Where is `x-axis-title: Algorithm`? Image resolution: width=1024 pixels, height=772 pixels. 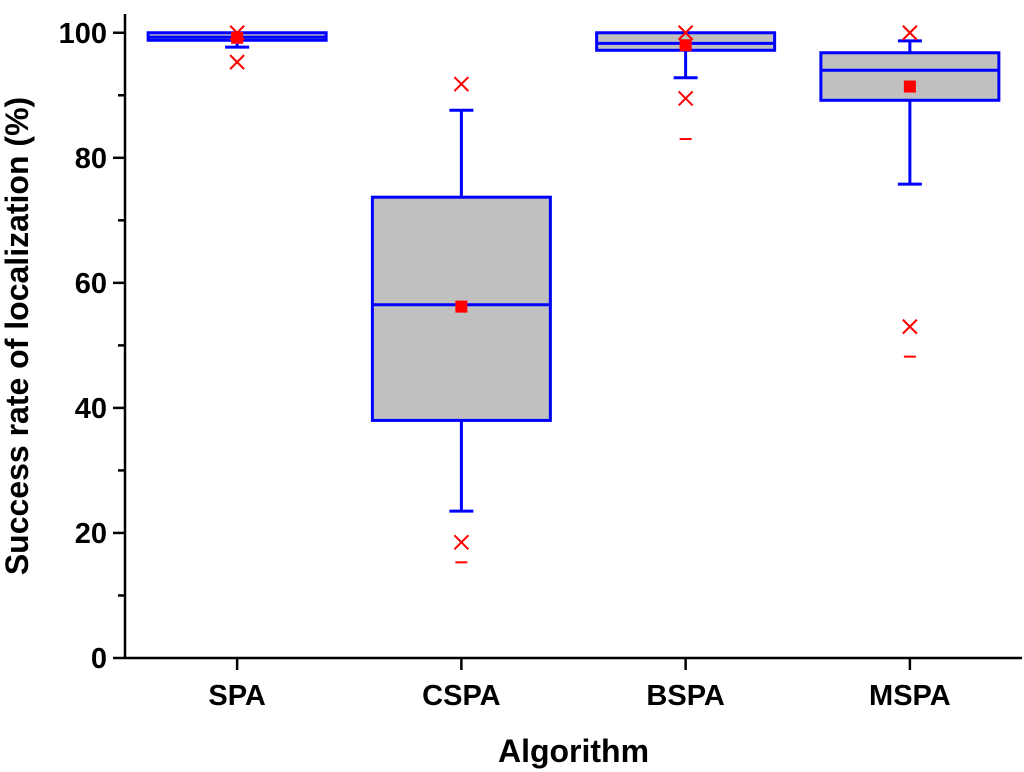 x-axis-title: Algorithm is located at coordinates (573, 751).